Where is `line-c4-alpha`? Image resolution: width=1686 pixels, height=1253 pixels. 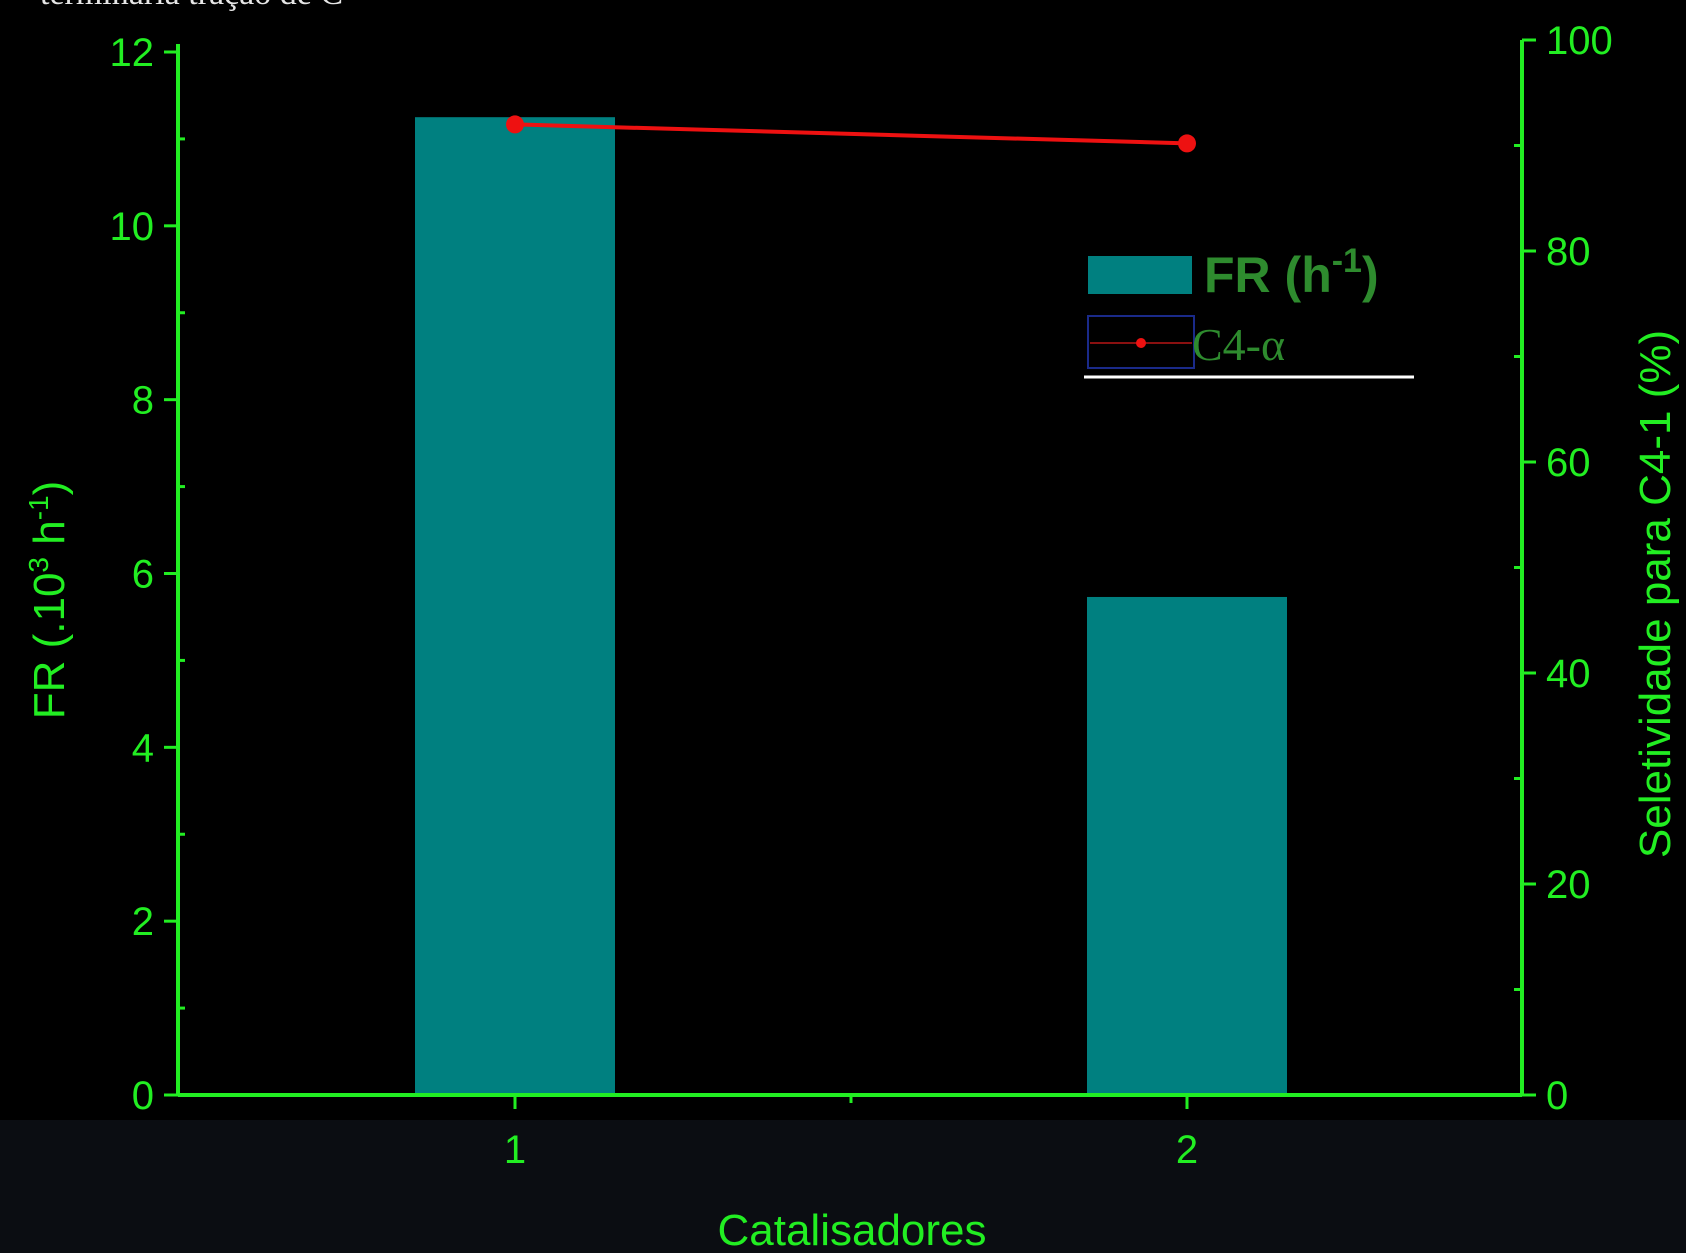
line-c4-alpha is located at coordinates (851, 134).